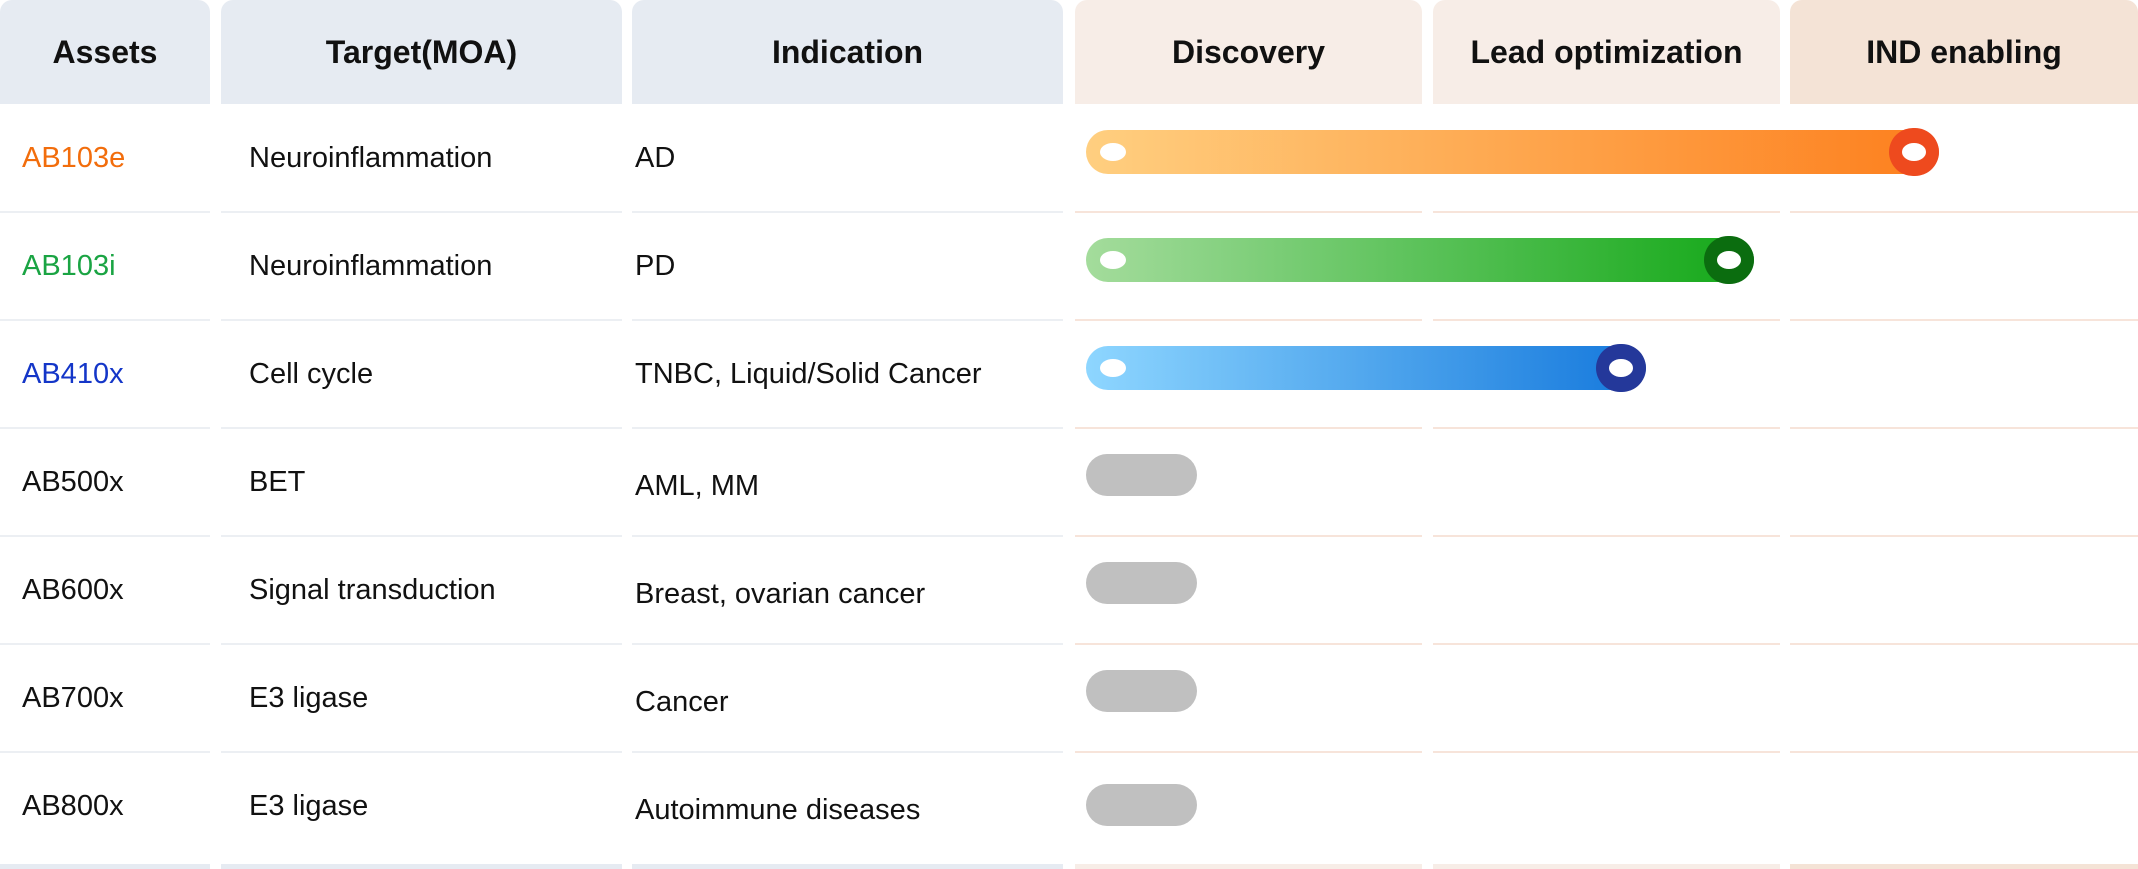  What do you see at coordinates (74, 158) in the screenshot?
I see `asset-name: AB103e` at bounding box center [74, 158].